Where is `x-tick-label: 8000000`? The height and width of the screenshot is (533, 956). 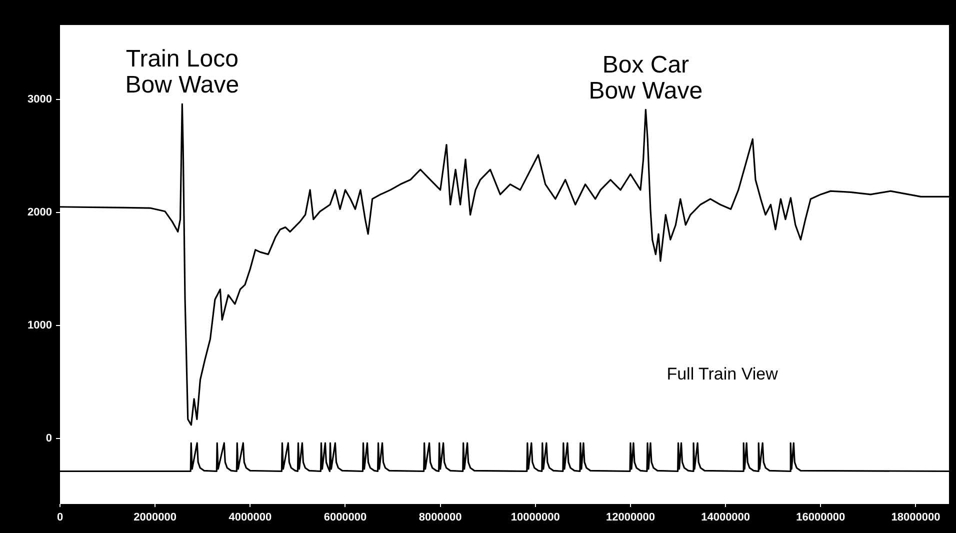
x-tick-label: 8000000 is located at coordinates (440, 518).